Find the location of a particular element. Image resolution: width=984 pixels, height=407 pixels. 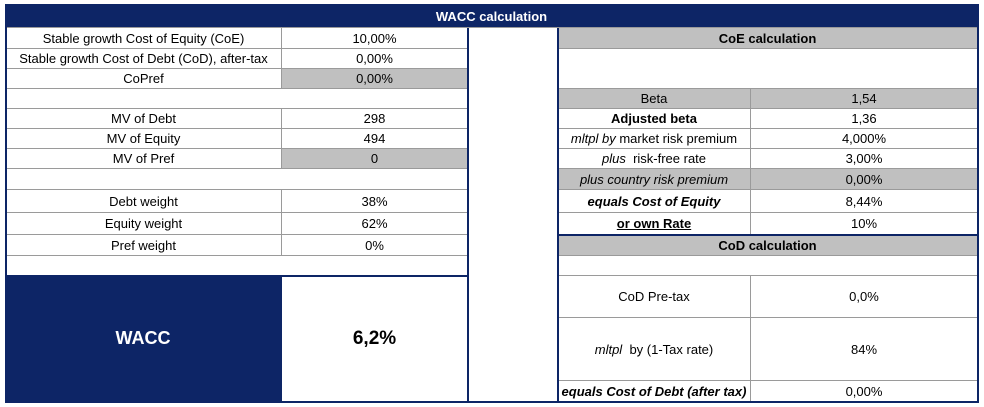

label-risk-free-rate: plus risk-free rate is located at coordinates (654, 159).